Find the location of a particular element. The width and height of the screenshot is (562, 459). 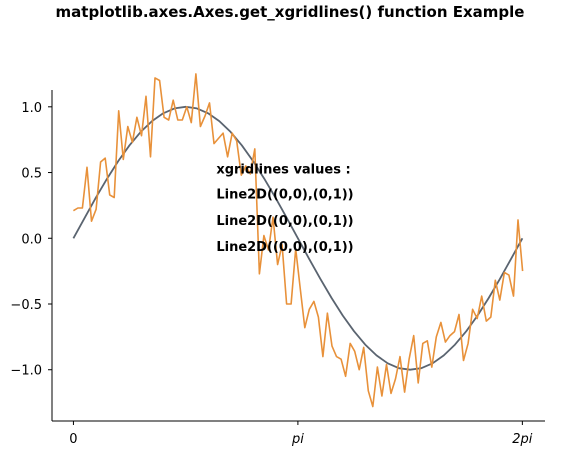

x-tick-label: 2pi is located at coordinates (522, 439).